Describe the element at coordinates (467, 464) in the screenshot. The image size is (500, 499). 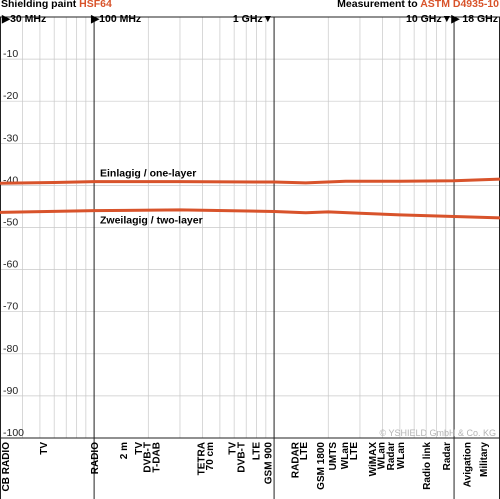
I see `band-label: Avigation` at that location.